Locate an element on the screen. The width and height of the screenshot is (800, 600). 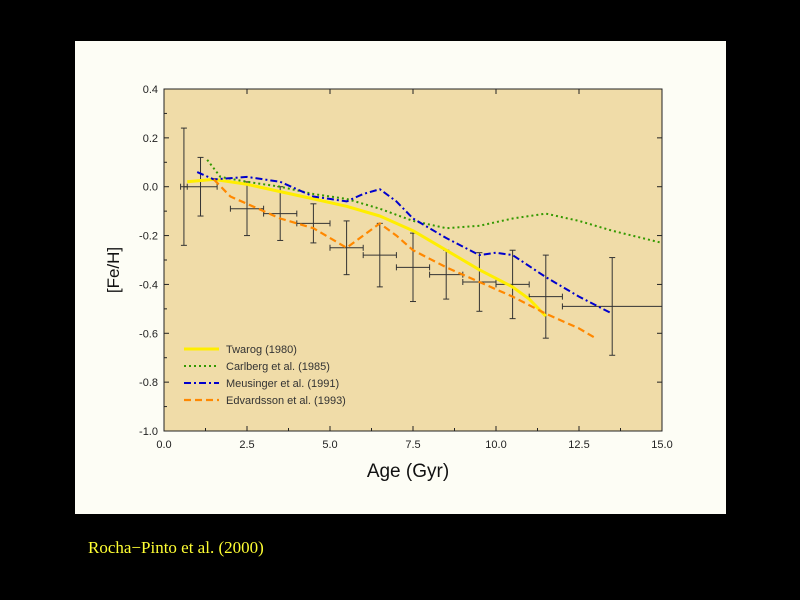
x-tick-label: 10.0 is located at coordinates (495, 445).